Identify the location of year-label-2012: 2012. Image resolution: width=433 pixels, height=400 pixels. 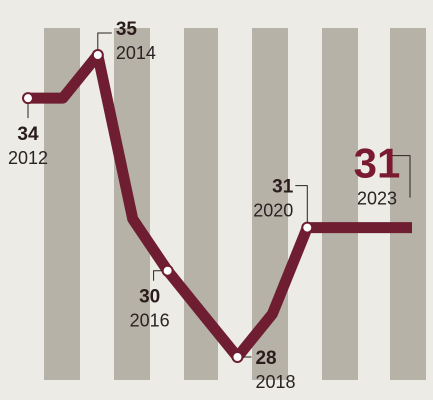
(28, 158).